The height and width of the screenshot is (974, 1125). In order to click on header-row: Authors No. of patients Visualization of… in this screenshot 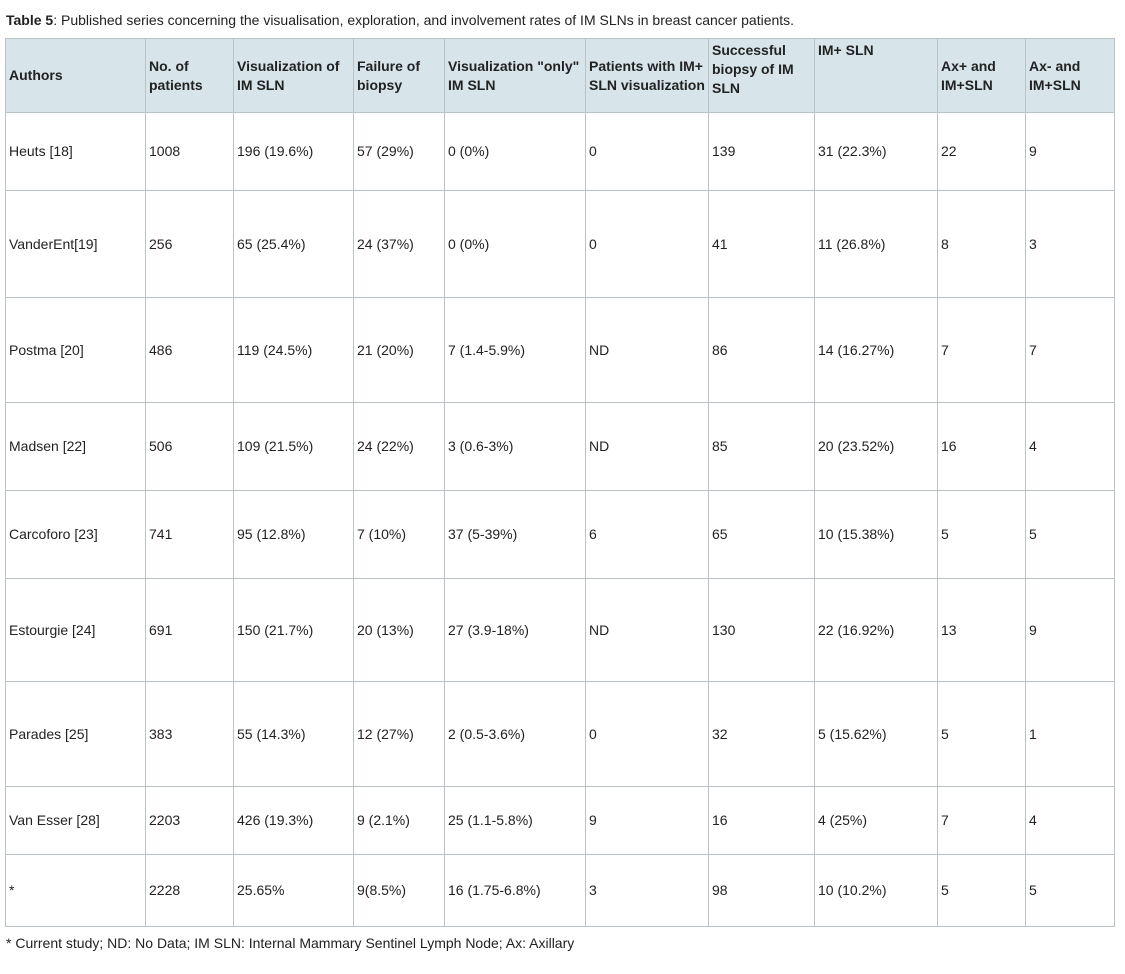, I will do `click(560, 75)`.